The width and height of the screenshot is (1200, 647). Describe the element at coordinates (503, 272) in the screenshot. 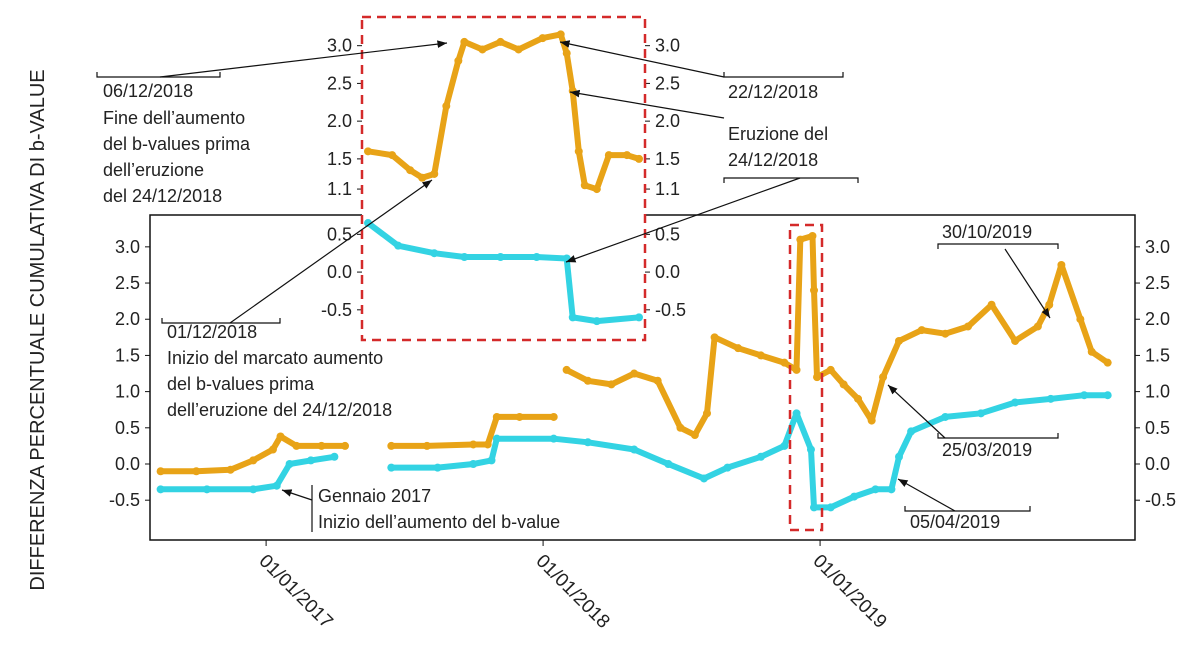

I see `series-line` at that location.